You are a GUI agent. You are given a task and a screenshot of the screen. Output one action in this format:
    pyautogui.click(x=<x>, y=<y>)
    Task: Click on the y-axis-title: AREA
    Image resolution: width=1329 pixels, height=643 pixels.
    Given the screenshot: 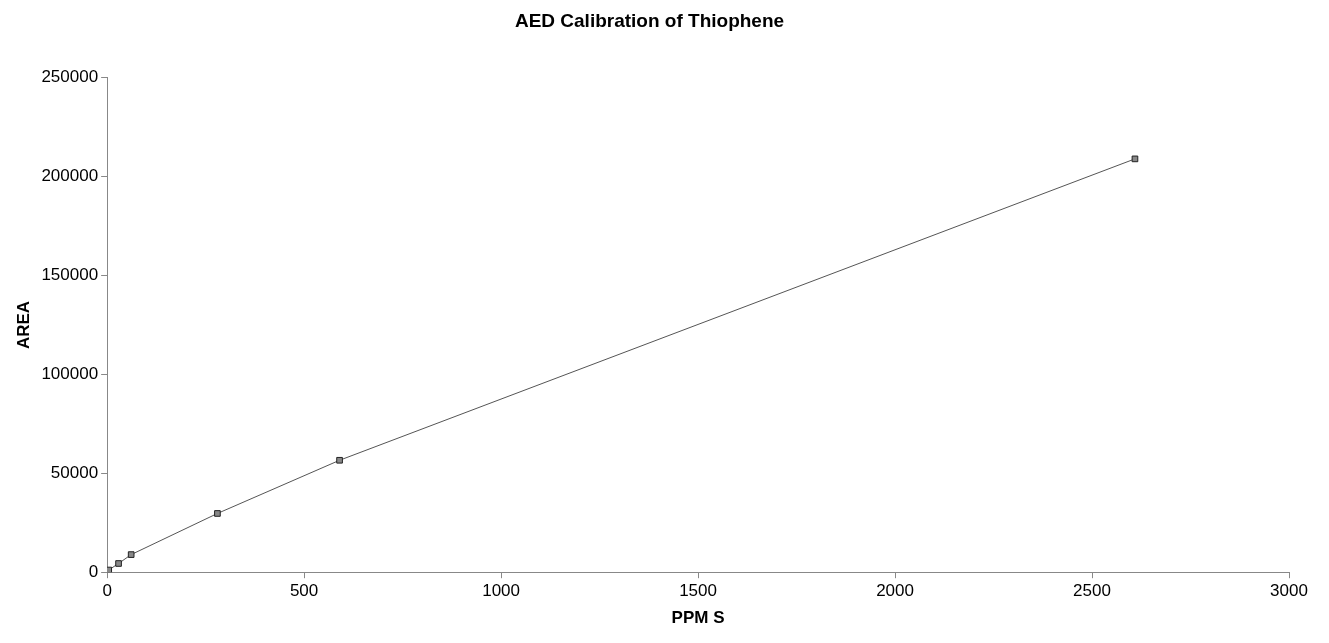 What is the action you would take?
    pyautogui.click(x=23, y=325)
    